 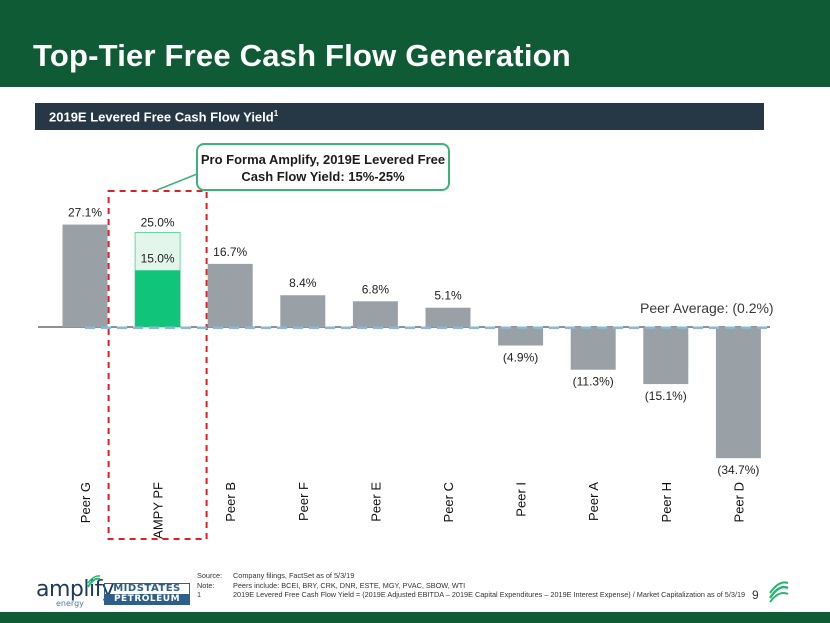 What do you see at coordinates (778, 592) in the screenshot?
I see `amplify-corner-icon` at bounding box center [778, 592].